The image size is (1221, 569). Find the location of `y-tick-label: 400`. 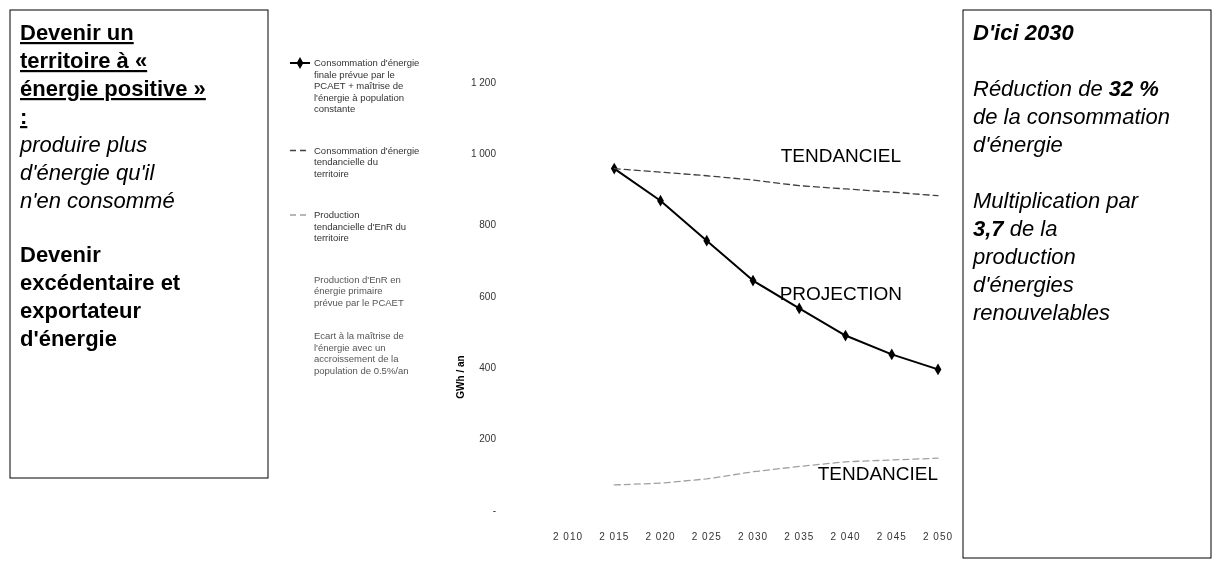

y-tick-label: 400 is located at coordinates (488, 367).